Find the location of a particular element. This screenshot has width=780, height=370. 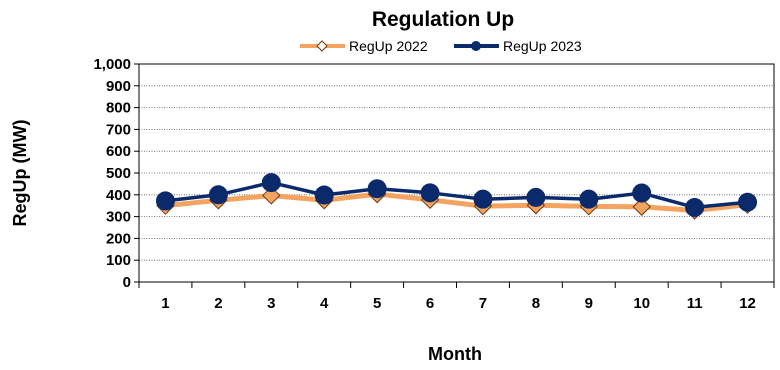

x-tick-label-2: 2 is located at coordinates (218, 303).